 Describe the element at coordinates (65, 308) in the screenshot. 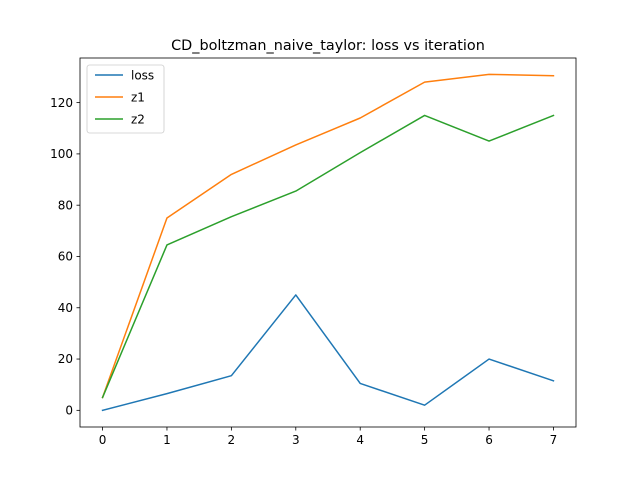

I see `y-tick-label: 40` at that location.